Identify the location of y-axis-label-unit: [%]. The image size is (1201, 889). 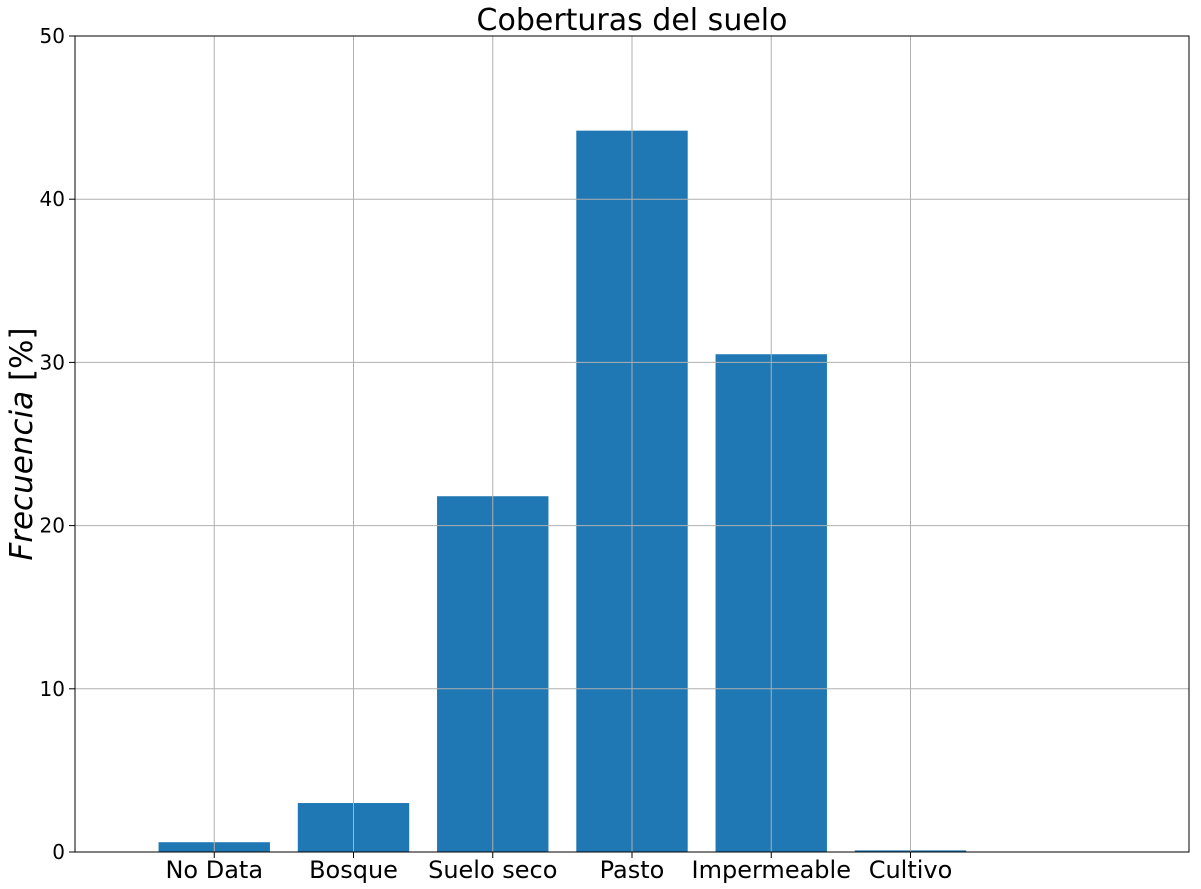
(22, 359).